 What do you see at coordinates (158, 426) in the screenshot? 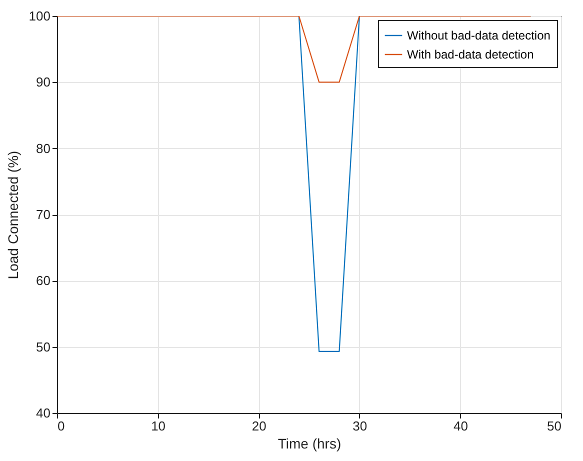
I see `x-tick-label: 10` at bounding box center [158, 426].